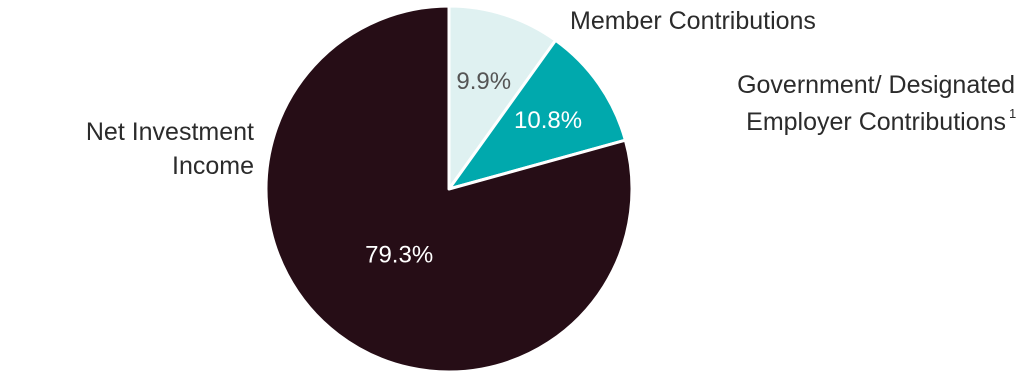  What do you see at coordinates (1012, 113) in the screenshot?
I see `label-government-superscript: 1` at bounding box center [1012, 113].